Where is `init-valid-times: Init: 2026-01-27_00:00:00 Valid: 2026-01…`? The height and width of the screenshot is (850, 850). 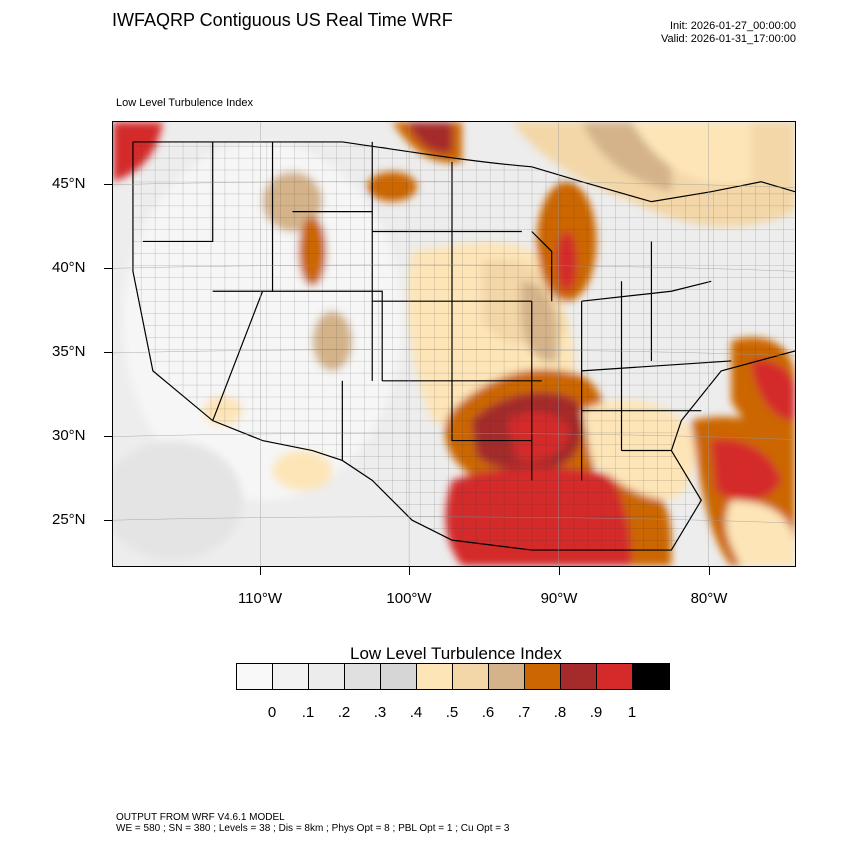
init-valid-times: Init: 2026-01-27_00:00:00 Valid: 2026-01… is located at coordinates (728, 33).